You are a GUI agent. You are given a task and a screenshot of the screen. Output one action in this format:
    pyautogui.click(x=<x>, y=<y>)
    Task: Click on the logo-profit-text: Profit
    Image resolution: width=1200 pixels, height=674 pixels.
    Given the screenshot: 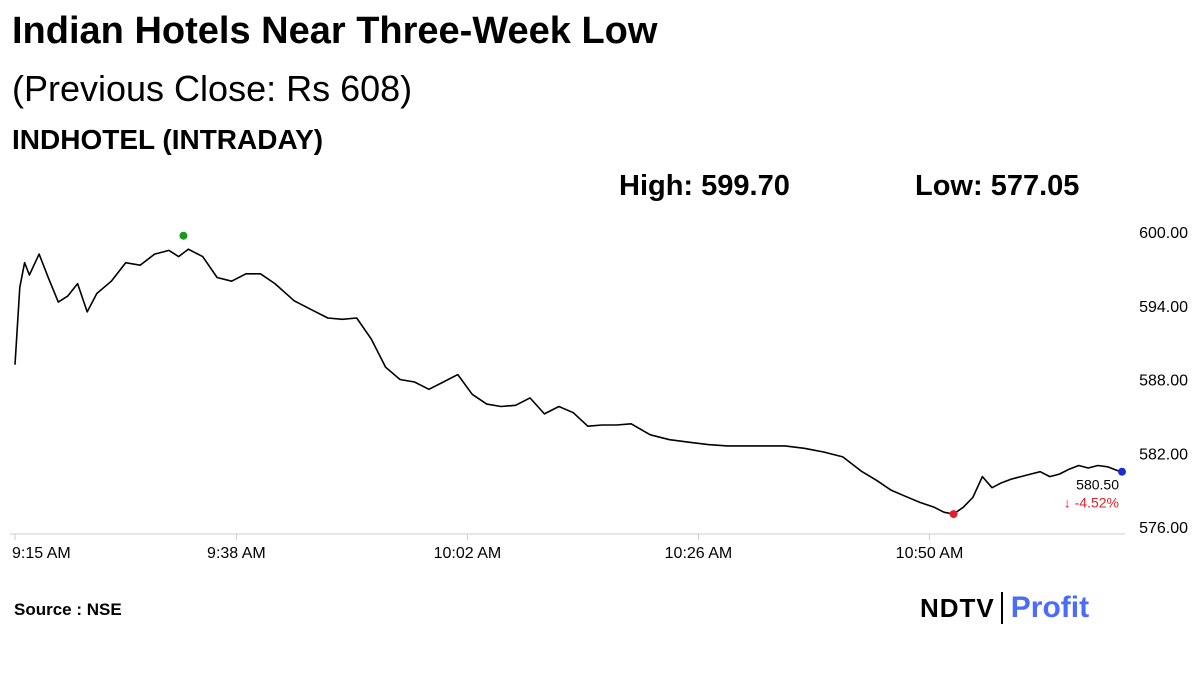 What is the action you would take?
    pyautogui.click(x=1050, y=607)
    